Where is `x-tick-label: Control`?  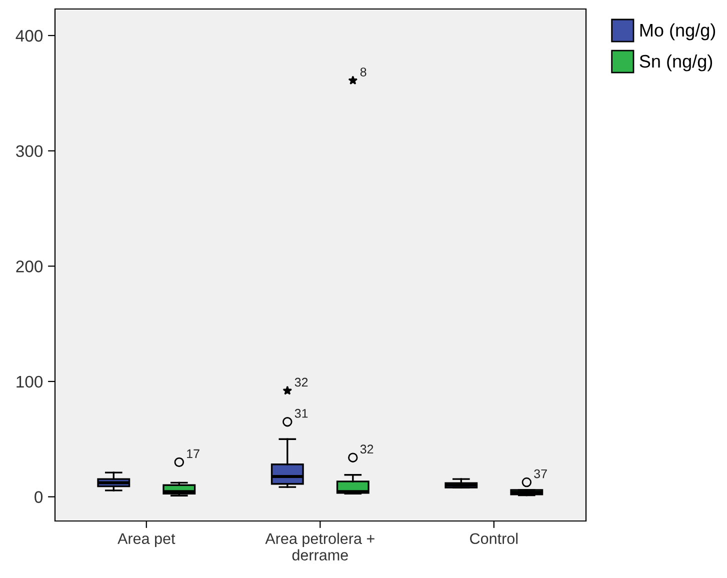 x-tick-label: Control is located at coordinates (494, 538).